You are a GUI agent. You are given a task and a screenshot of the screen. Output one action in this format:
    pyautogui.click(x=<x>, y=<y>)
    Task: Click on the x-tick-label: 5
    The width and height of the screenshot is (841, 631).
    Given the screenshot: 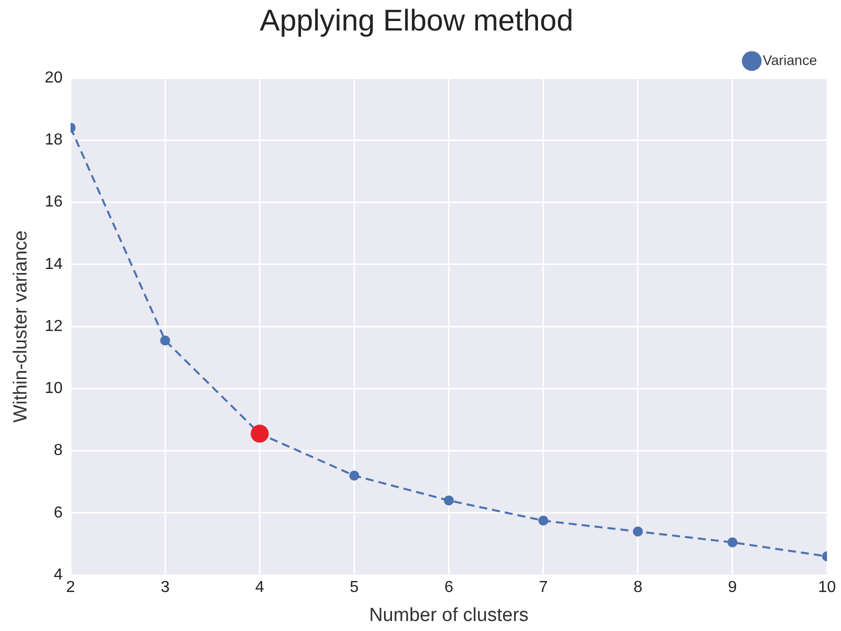 What is the action you would take?
    pyautogui.click(x=354, y=587)
    